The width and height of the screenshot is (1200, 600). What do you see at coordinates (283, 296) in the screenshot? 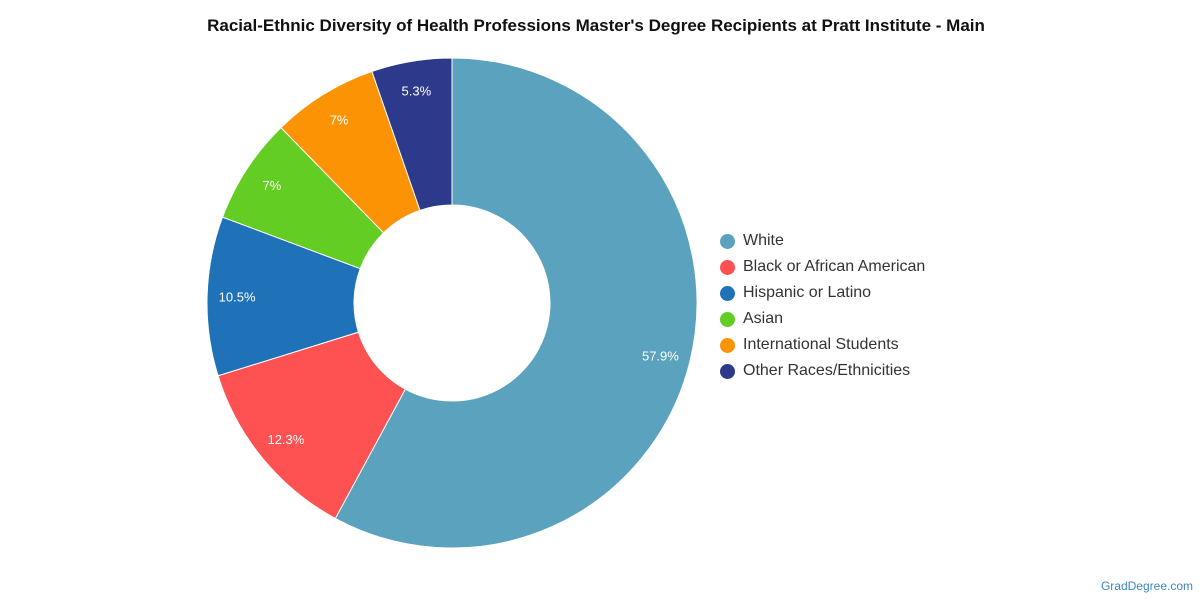
I see `slice-hispanic-or-latino` at bounding box center [283, 296].